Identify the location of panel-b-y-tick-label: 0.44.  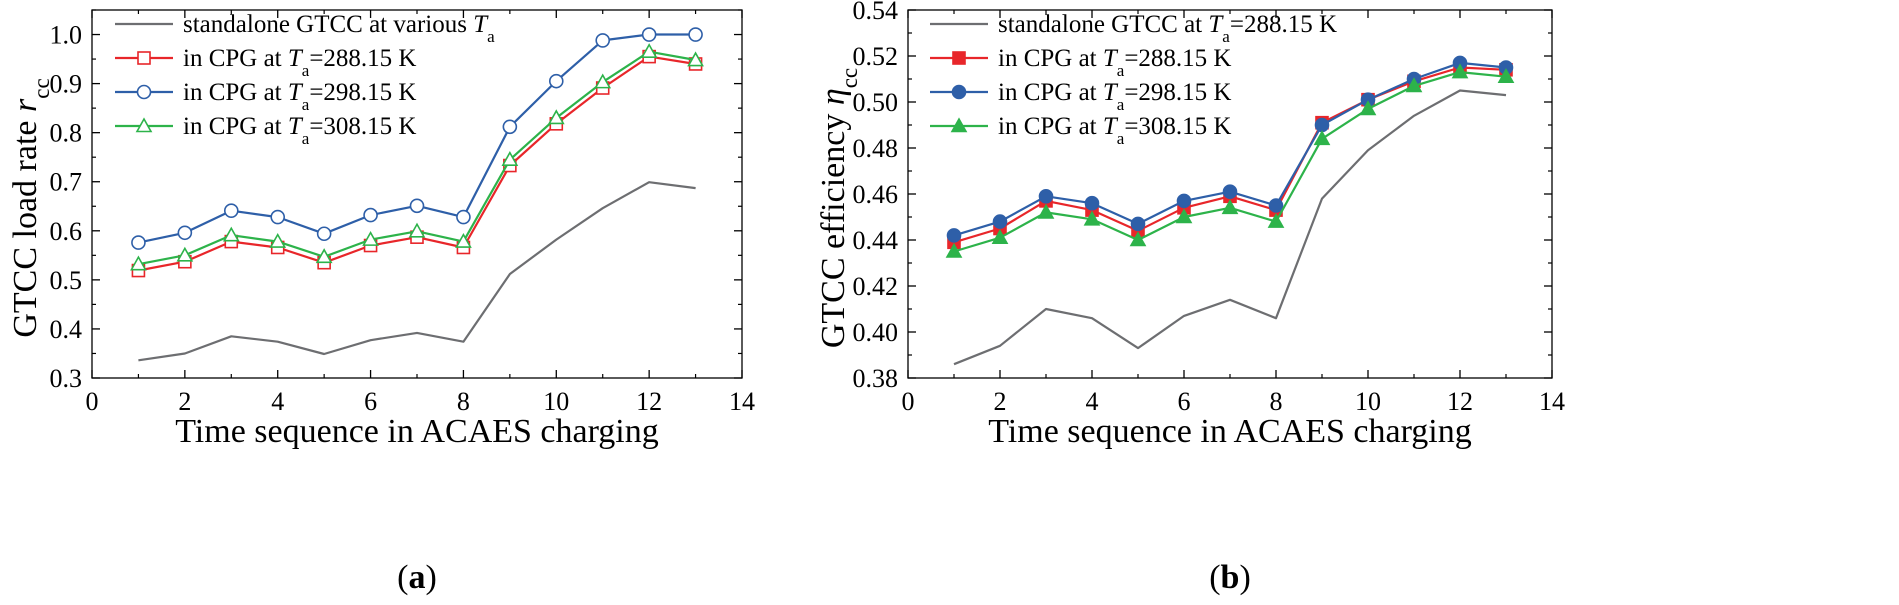
(876, 240).